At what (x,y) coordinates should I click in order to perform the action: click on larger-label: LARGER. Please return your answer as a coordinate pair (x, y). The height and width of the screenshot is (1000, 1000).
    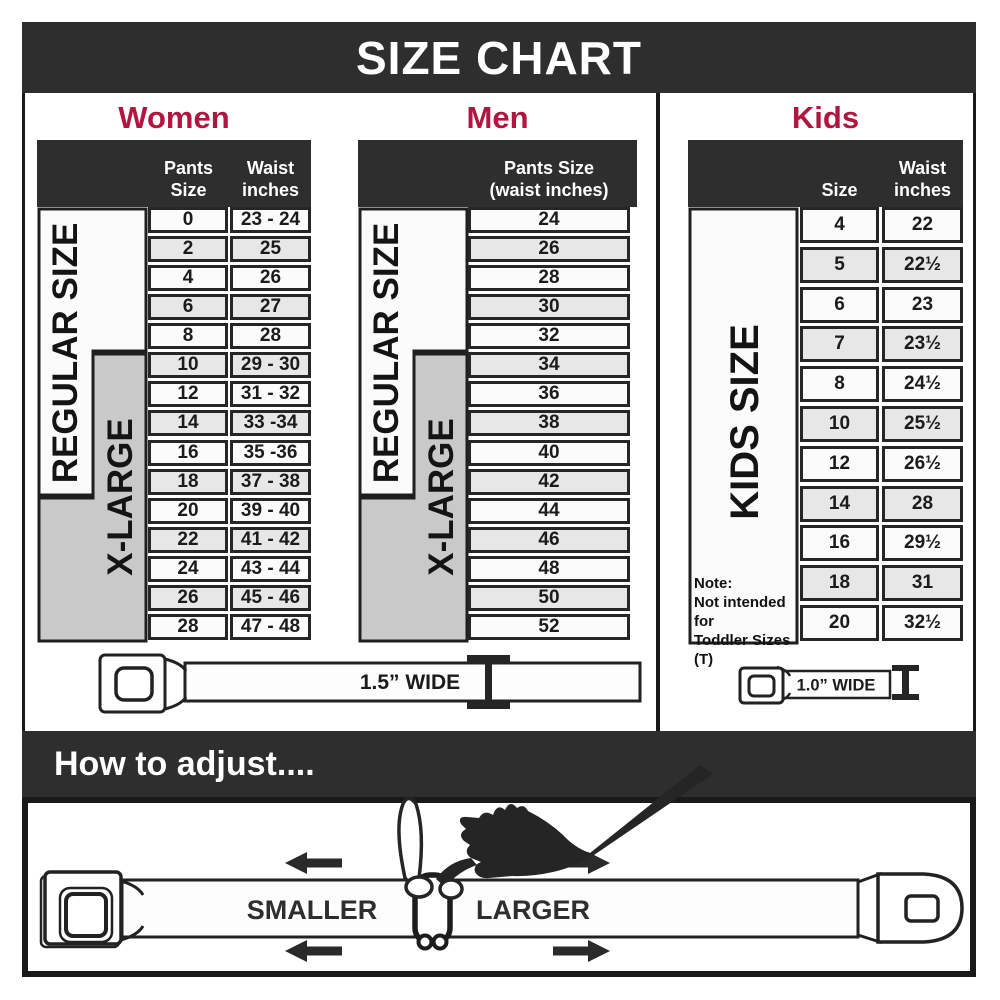
    Looking at the image, I should click on (533, 910).